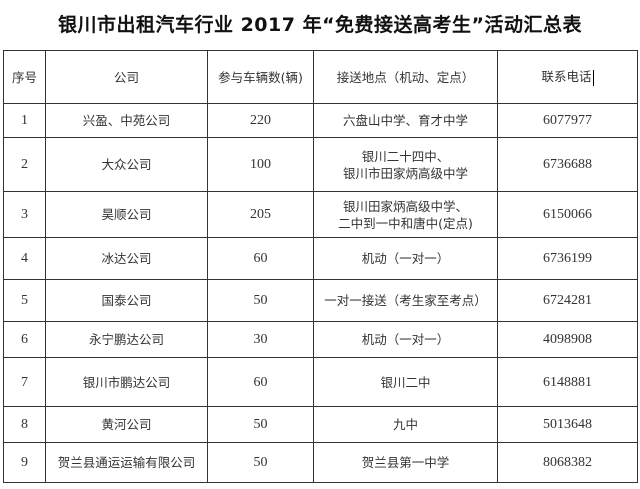  What do you see at coordinates (405, 164) in the screenshot?
I see `cell-location: 银川二十四中、 银川市田家炳高级中学` at bounding box center [405, 164].